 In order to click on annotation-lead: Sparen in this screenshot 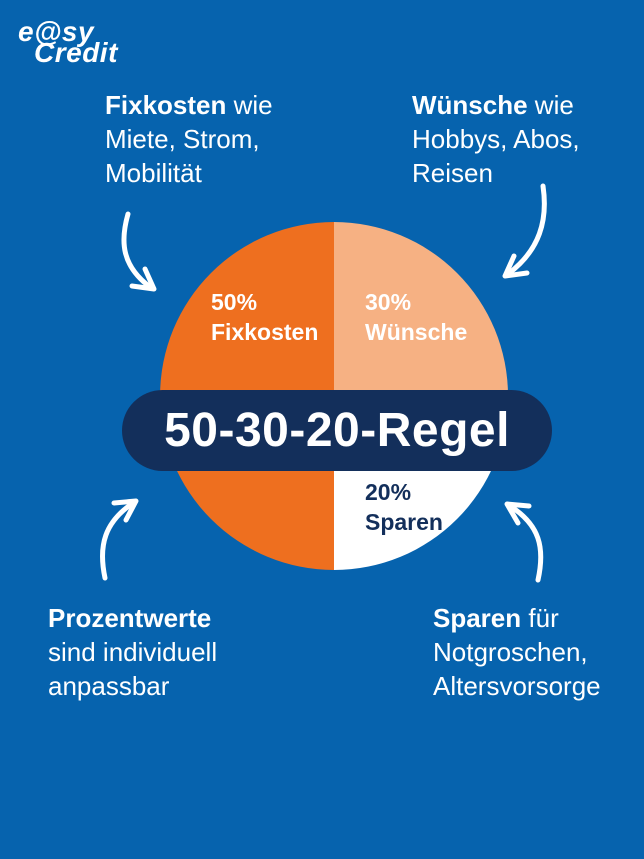, I will do `click(477, 618)`.